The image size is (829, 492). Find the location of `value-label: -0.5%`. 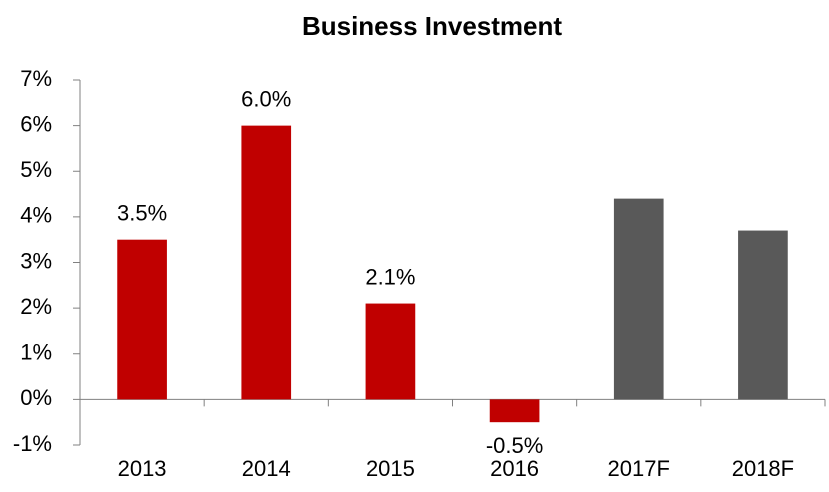

value-label: -0.5% is located at coordinates (514, 445).